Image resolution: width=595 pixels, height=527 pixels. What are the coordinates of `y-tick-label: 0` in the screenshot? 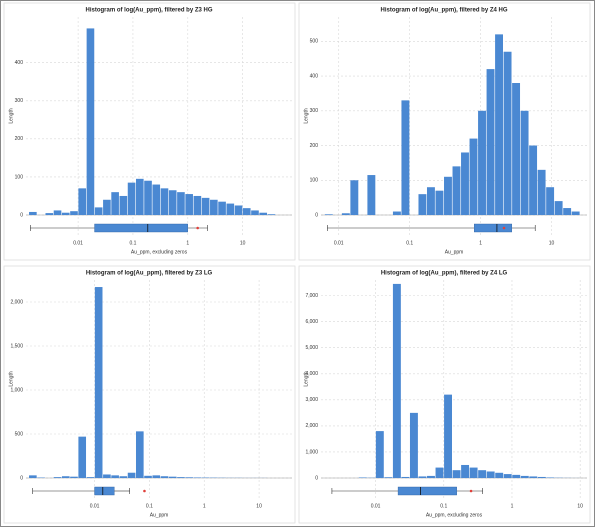 It's located at (21, 478).